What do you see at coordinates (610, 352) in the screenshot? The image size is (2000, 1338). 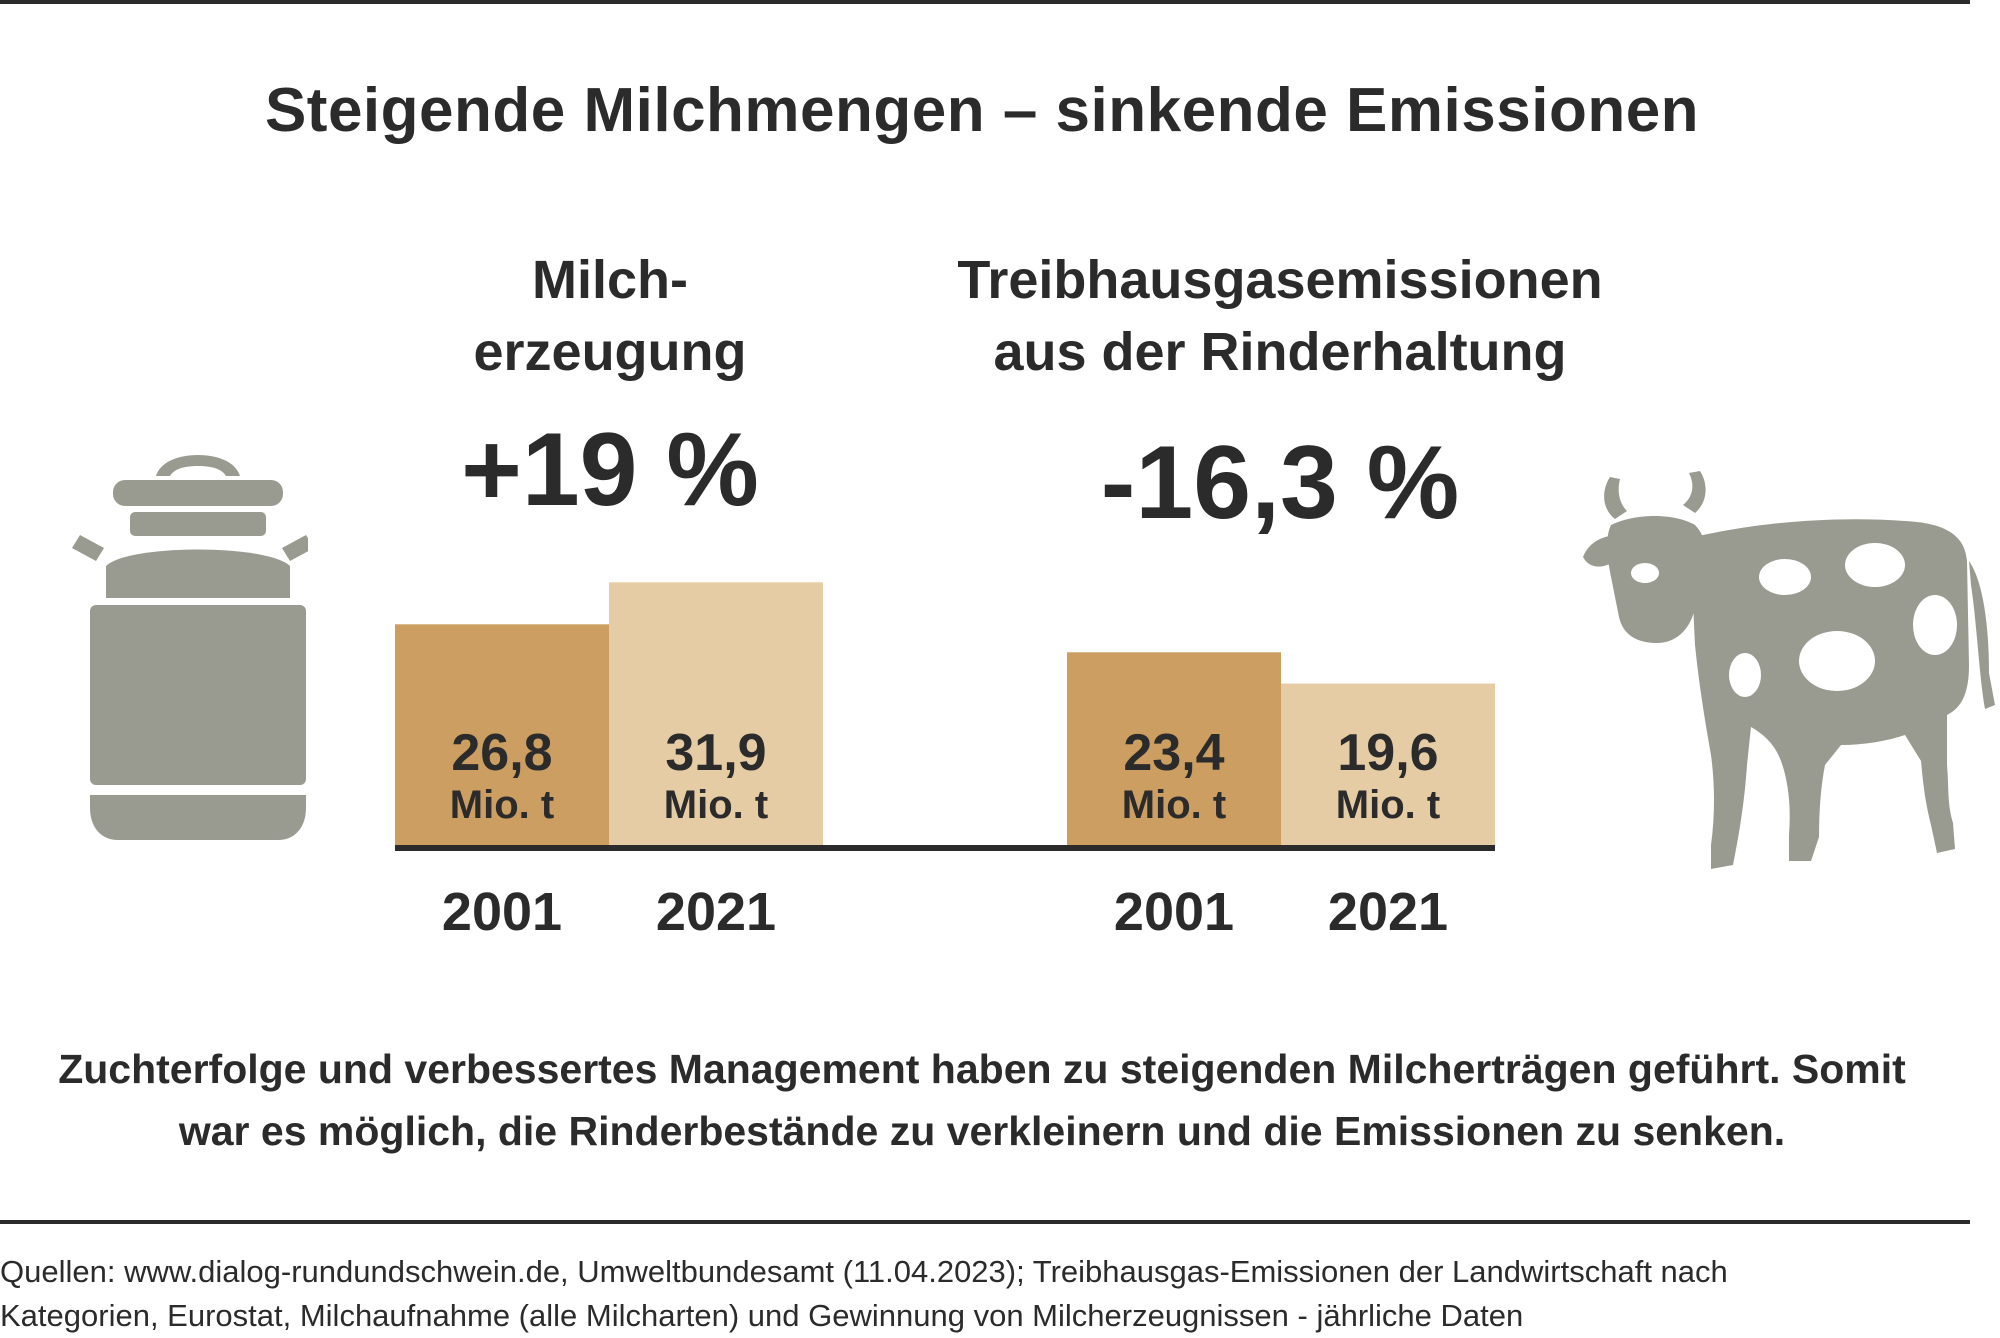 I see `milk-panel-title-line-2: erzeugung` at bounding box center [610, 352].